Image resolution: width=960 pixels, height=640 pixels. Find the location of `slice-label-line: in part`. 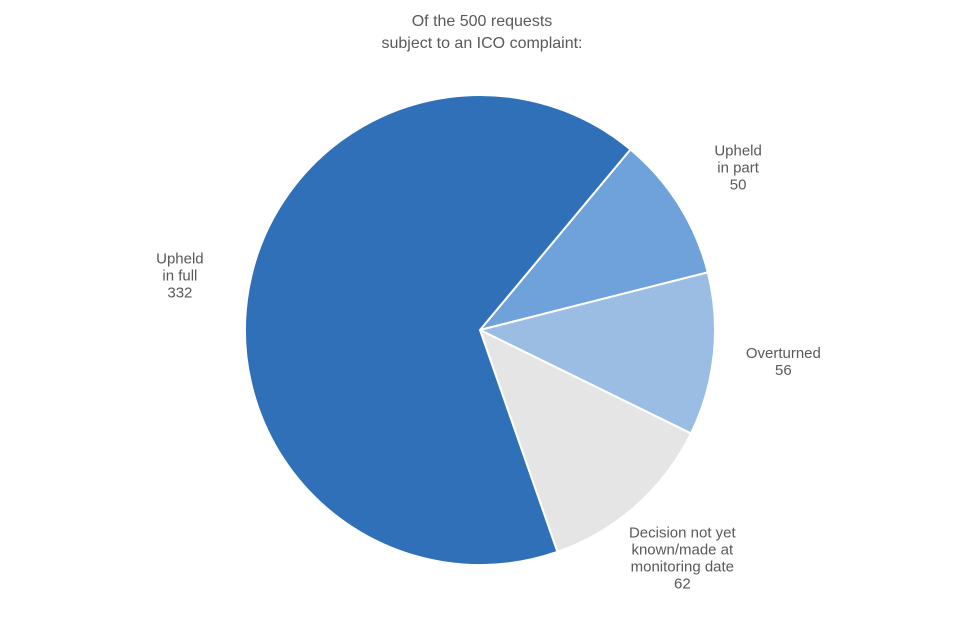

slice-label-line: in part is located at coordinates (738, 167).